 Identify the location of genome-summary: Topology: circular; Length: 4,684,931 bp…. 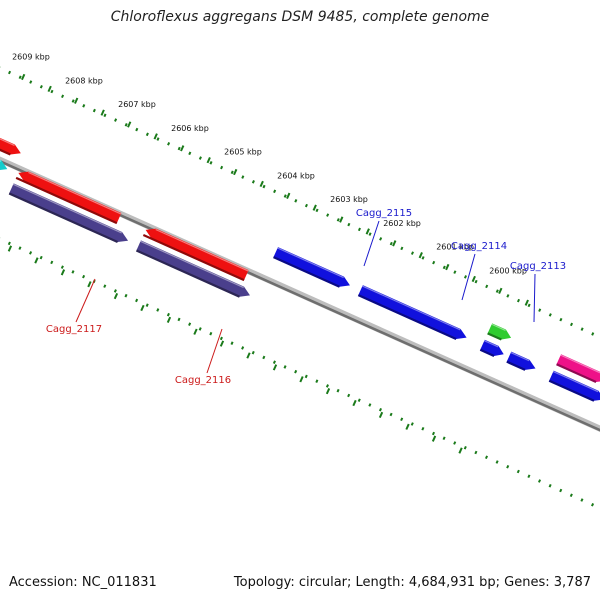
(412, 582).